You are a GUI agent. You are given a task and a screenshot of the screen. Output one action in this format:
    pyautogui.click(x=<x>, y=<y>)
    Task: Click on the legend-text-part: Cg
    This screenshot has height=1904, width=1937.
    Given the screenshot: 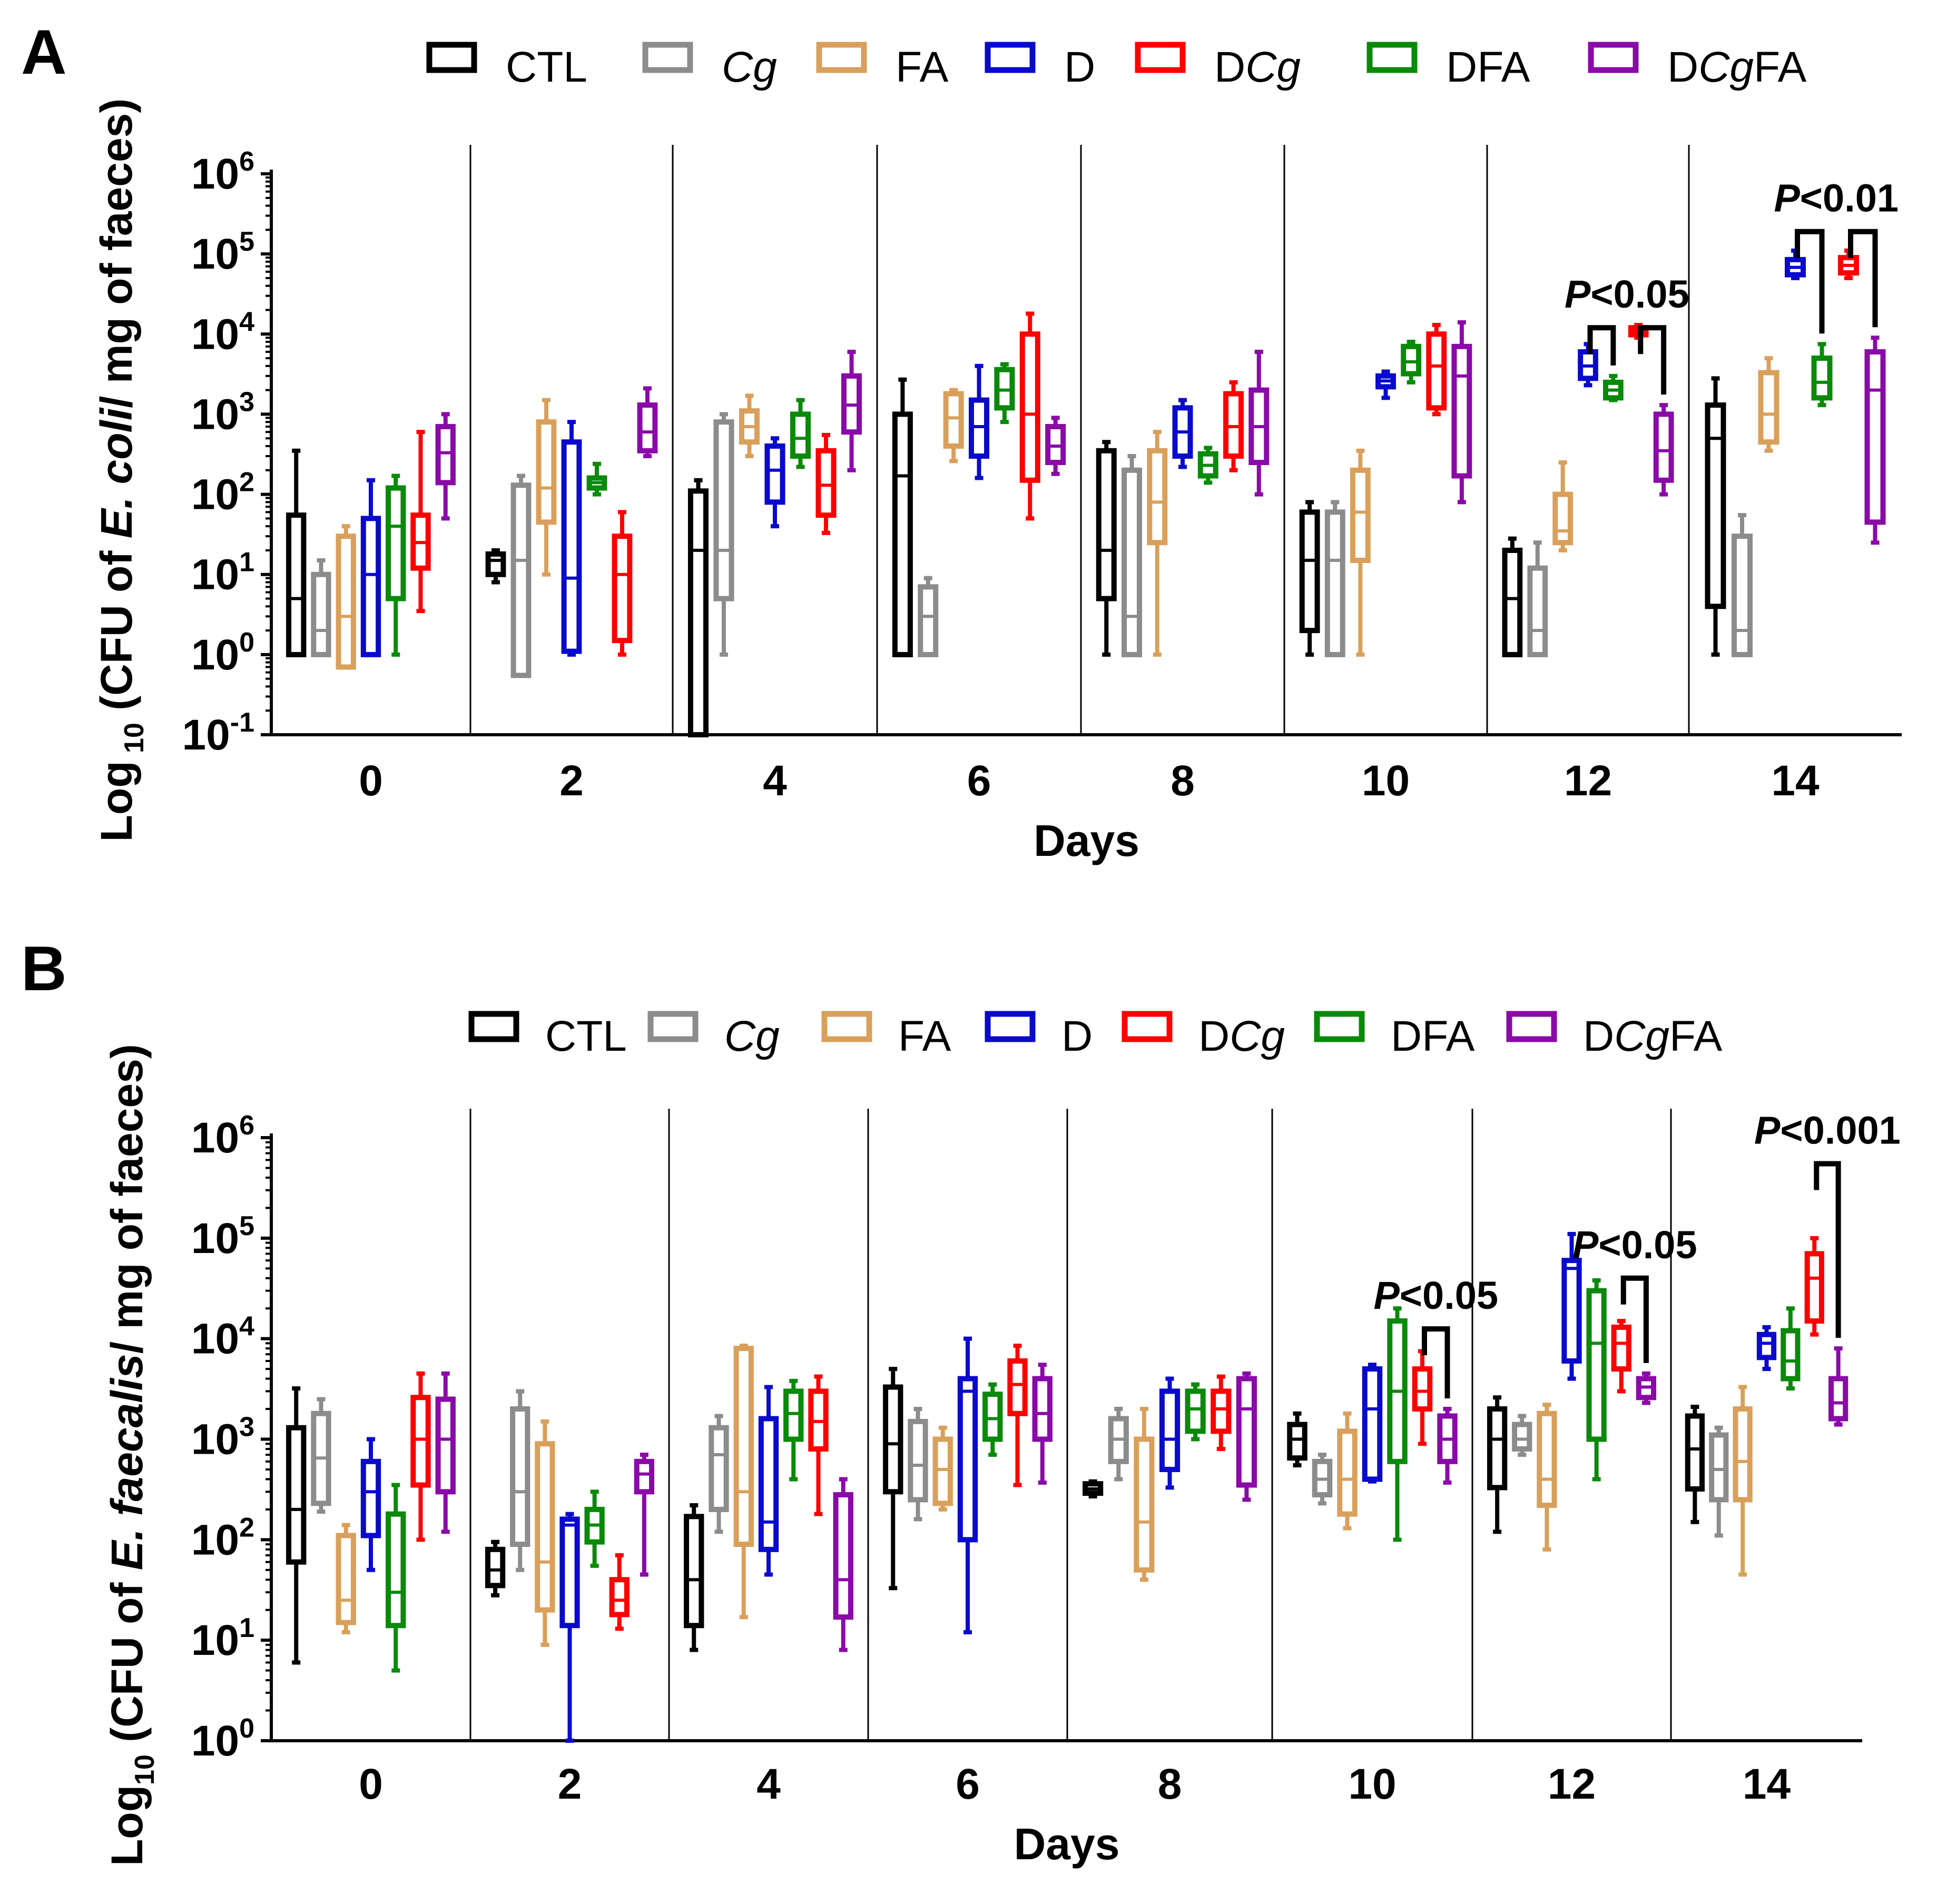 What is the action you would take?
    pyautogui.click(x=1642, y=1036)
    